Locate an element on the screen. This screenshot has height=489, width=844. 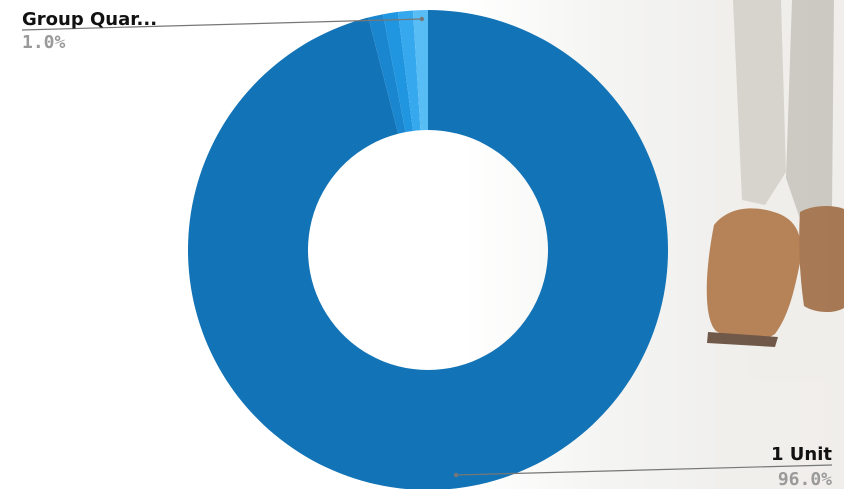
label-1-unit-pct: 96.0% is located at coordinates (805, 479).